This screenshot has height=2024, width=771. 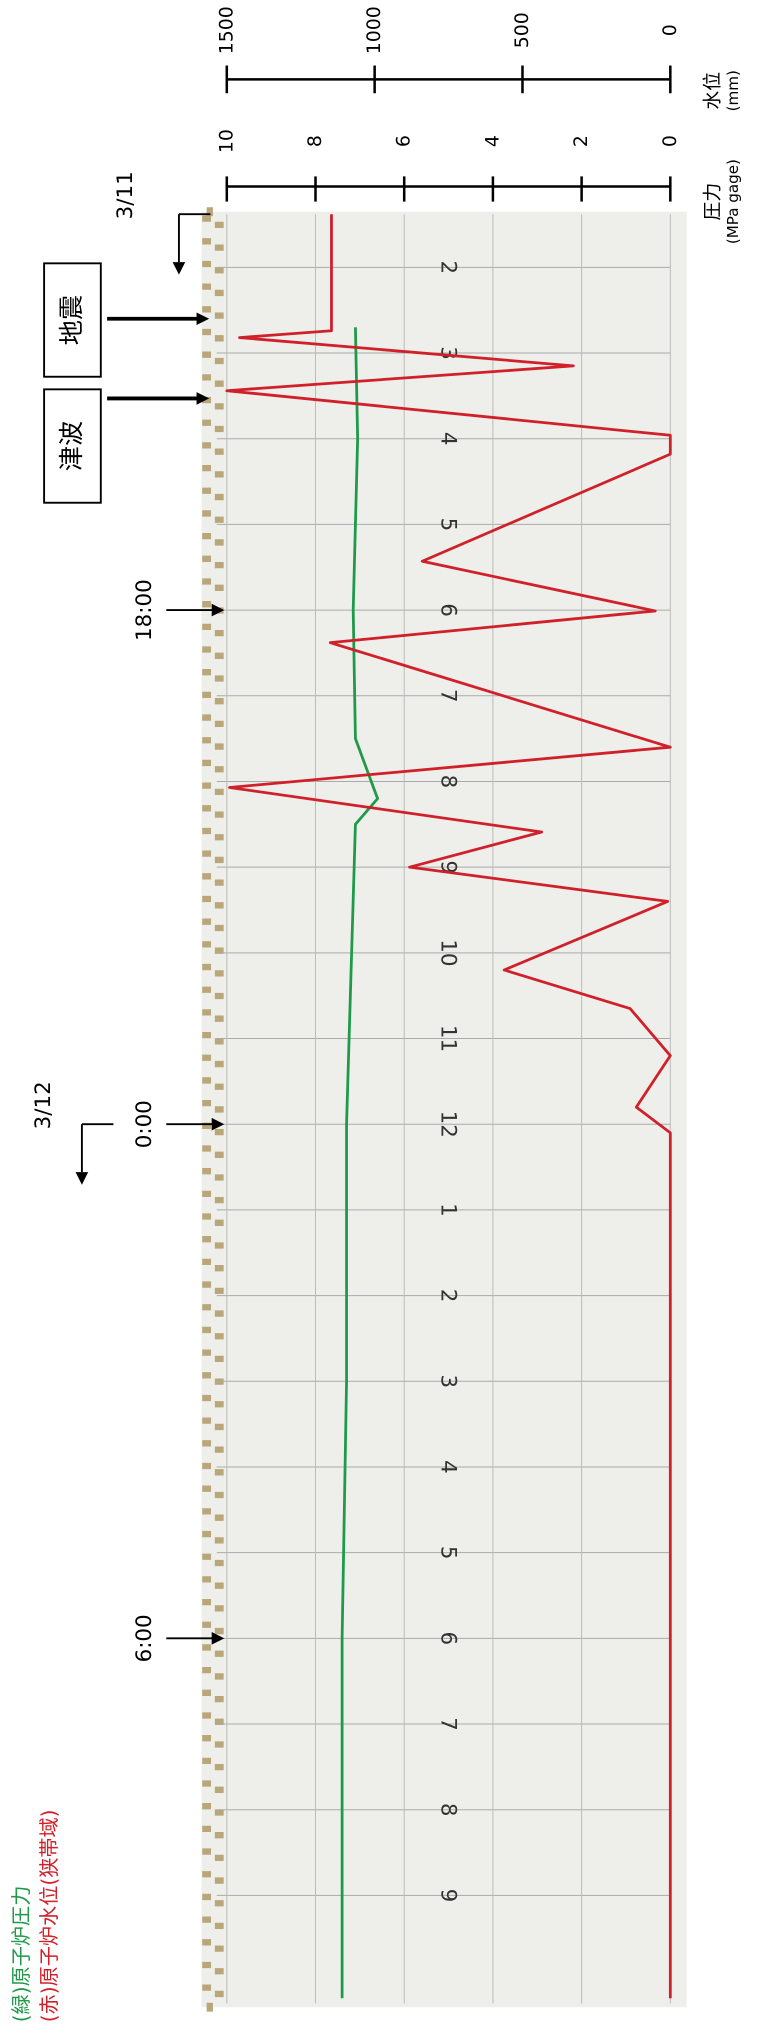 What do you see at coordinates (125, 195) in the screenshot?
I see `date-label: 3/11` at bounding box center [125, 195].